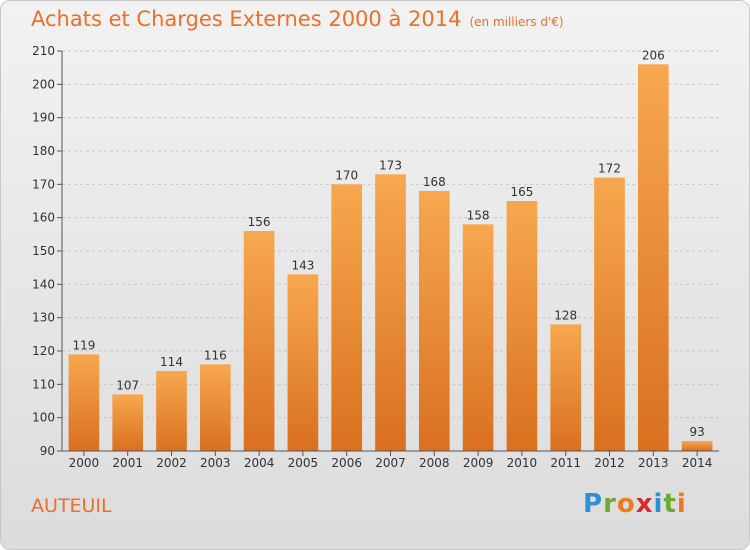 The height and width of the screenshot is (550, 750). Describe the element at coordinates (521, 192) in the screenshot. I see `data-label: 165` at that location.